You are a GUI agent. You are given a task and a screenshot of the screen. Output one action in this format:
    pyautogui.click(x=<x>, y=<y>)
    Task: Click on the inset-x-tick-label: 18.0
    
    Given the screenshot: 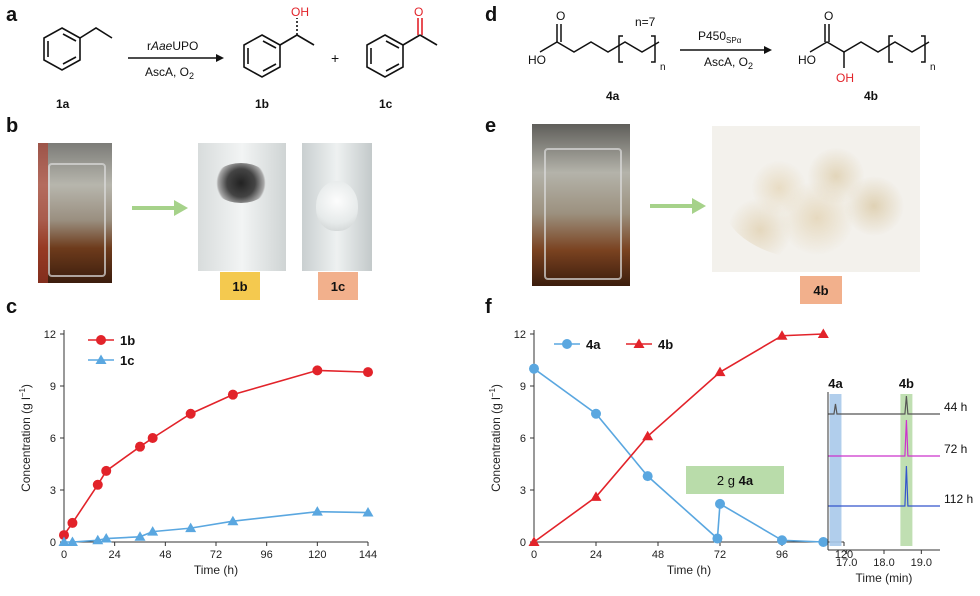 What is the action you would take?
    pyautogui.click(x=883, y=563)
    